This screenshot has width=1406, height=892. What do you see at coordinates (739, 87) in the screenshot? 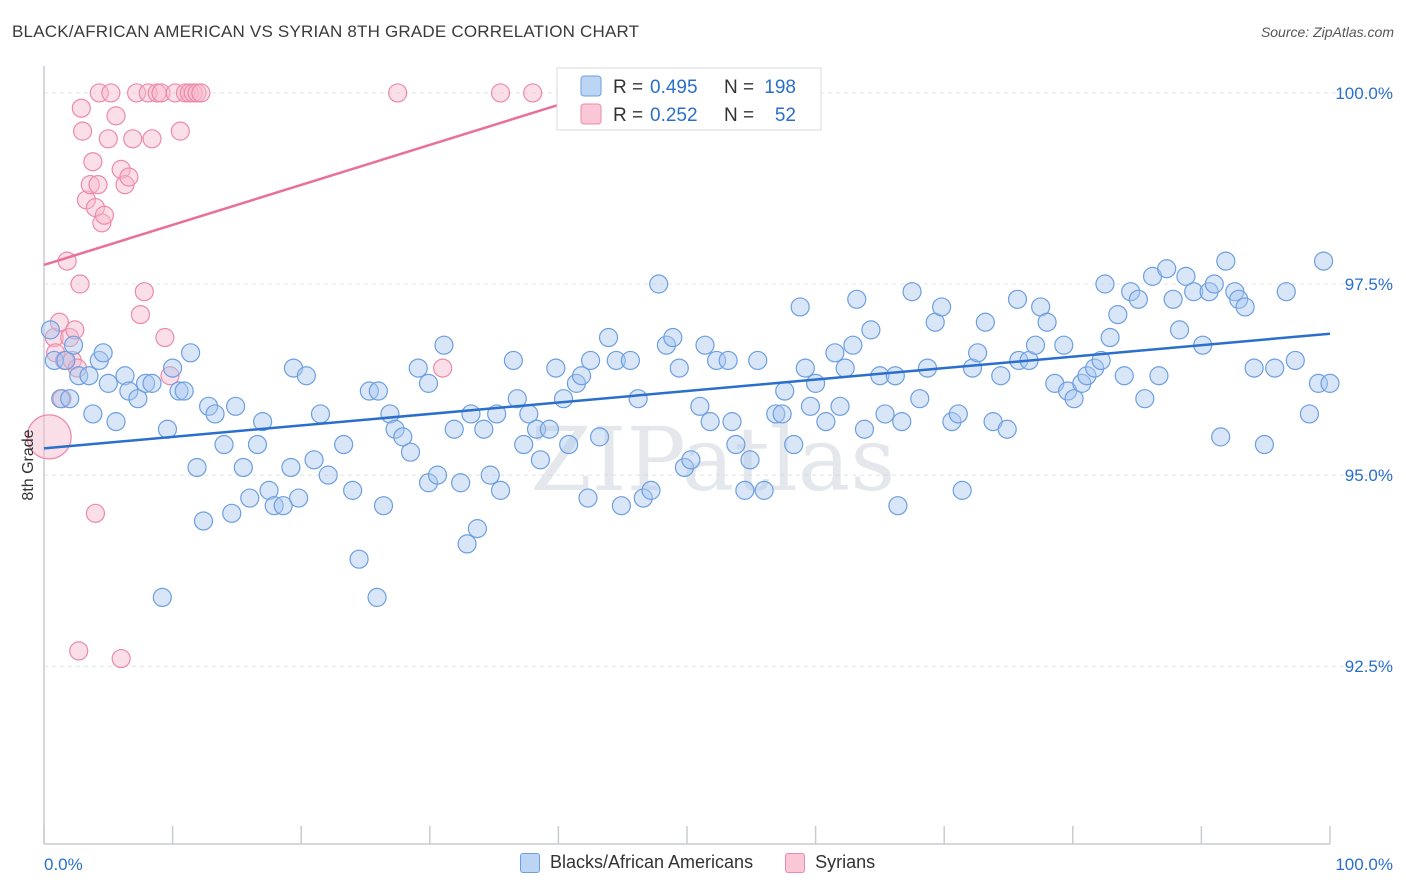
I see `inset-n-label: N =` at bounding box center [739, 87].